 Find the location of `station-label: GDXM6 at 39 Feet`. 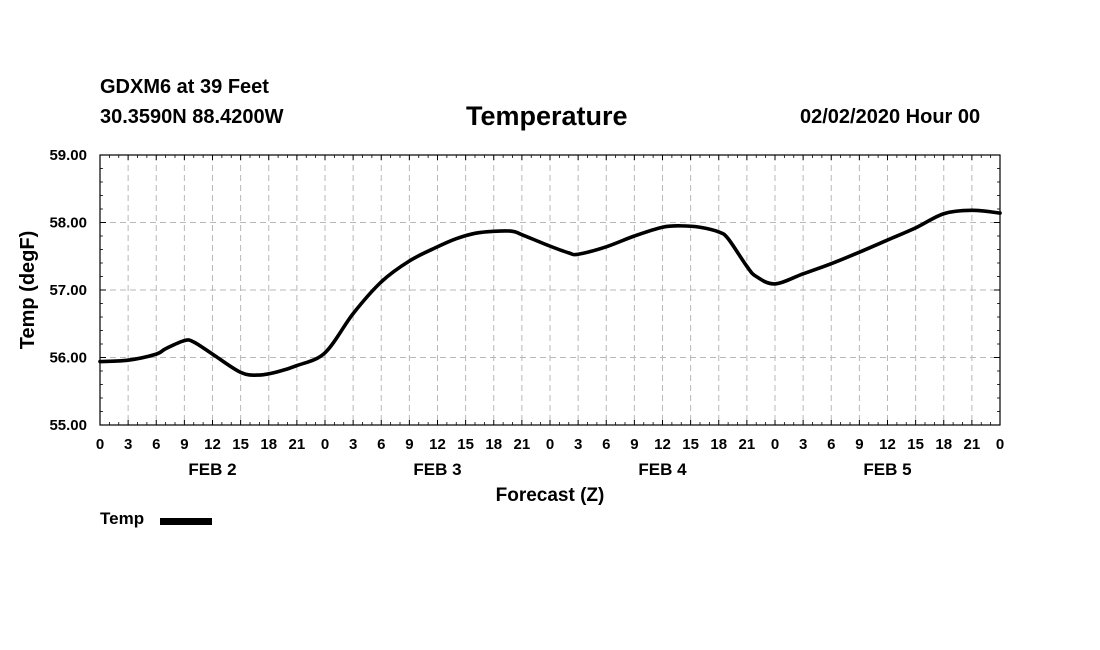

station-label: GDXM6 at 39 Feet is located at coordinates (184, 87).